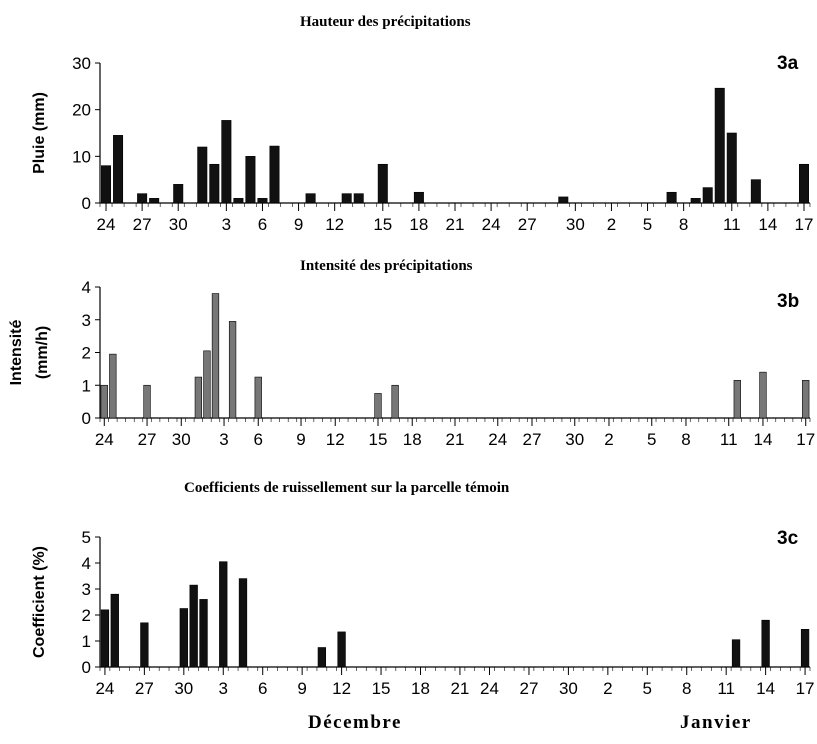 This screenshot has height=744, width=817. Describe the element at coordinates (42, 352) in the screenshot. I see `y-axis-label-line: (mm/h)` at that location.